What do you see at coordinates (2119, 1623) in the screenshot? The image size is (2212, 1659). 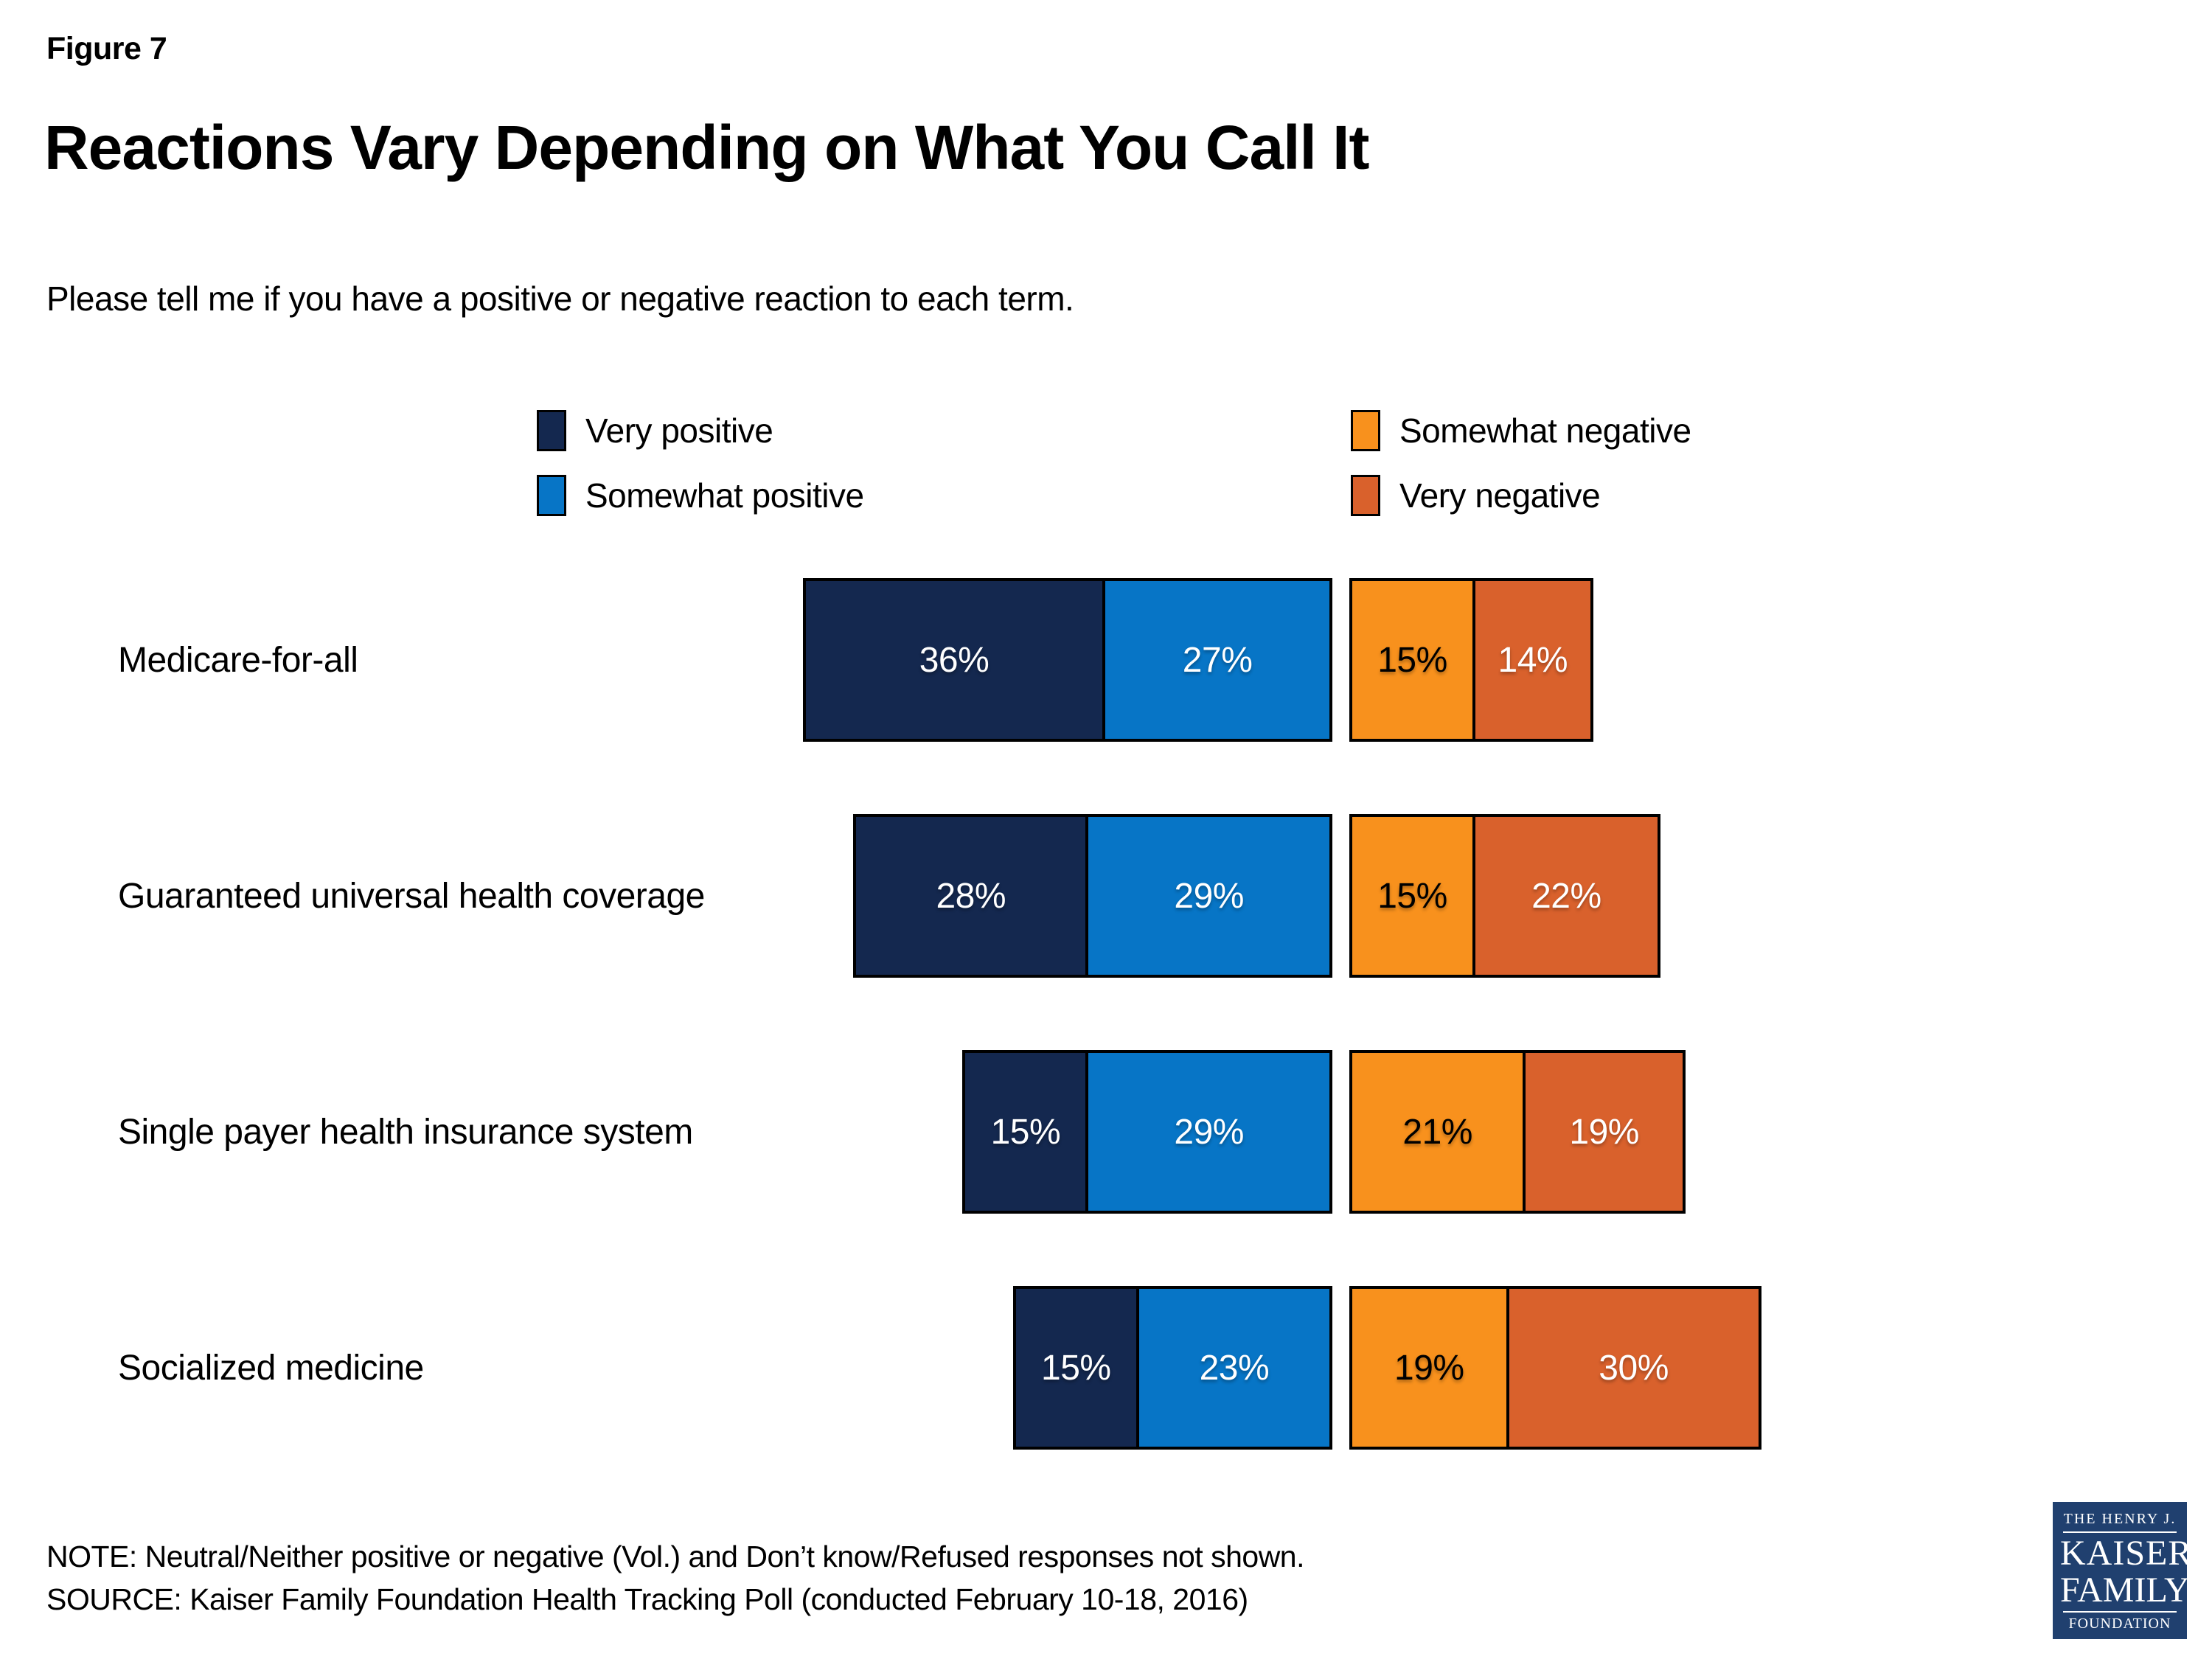 I see `logo-line-foundation: FOUNDATION` at bounding box center [2119, 1623].